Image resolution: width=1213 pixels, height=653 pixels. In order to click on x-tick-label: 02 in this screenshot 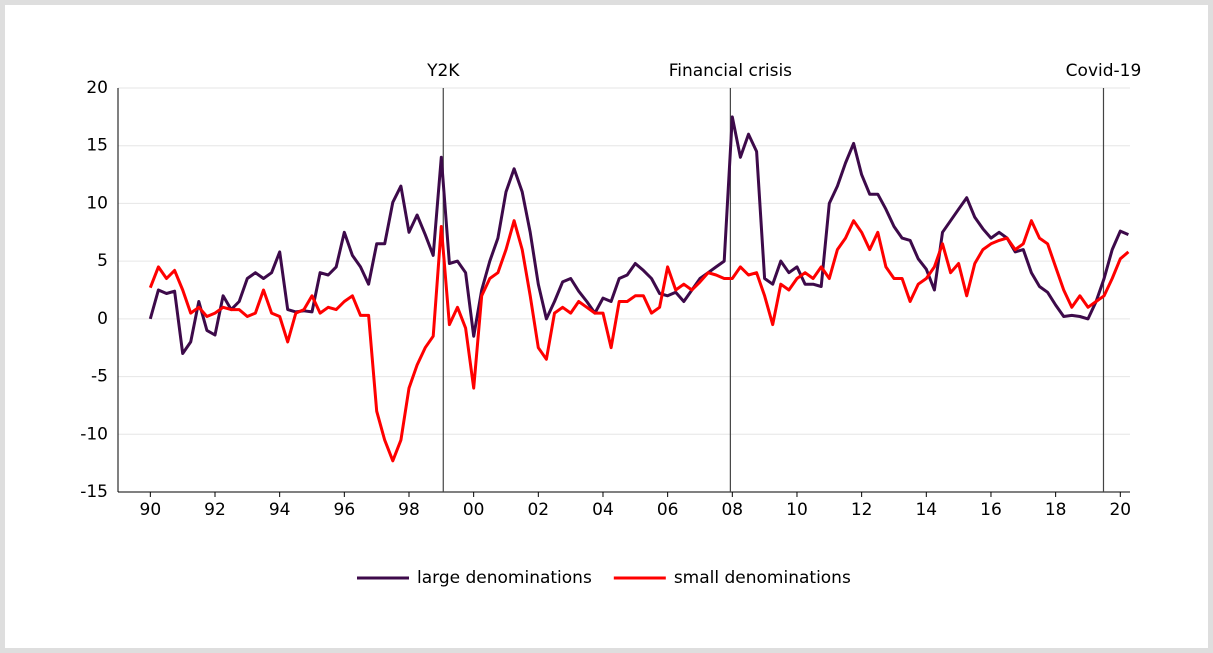, I will do `click(538, 510)`.